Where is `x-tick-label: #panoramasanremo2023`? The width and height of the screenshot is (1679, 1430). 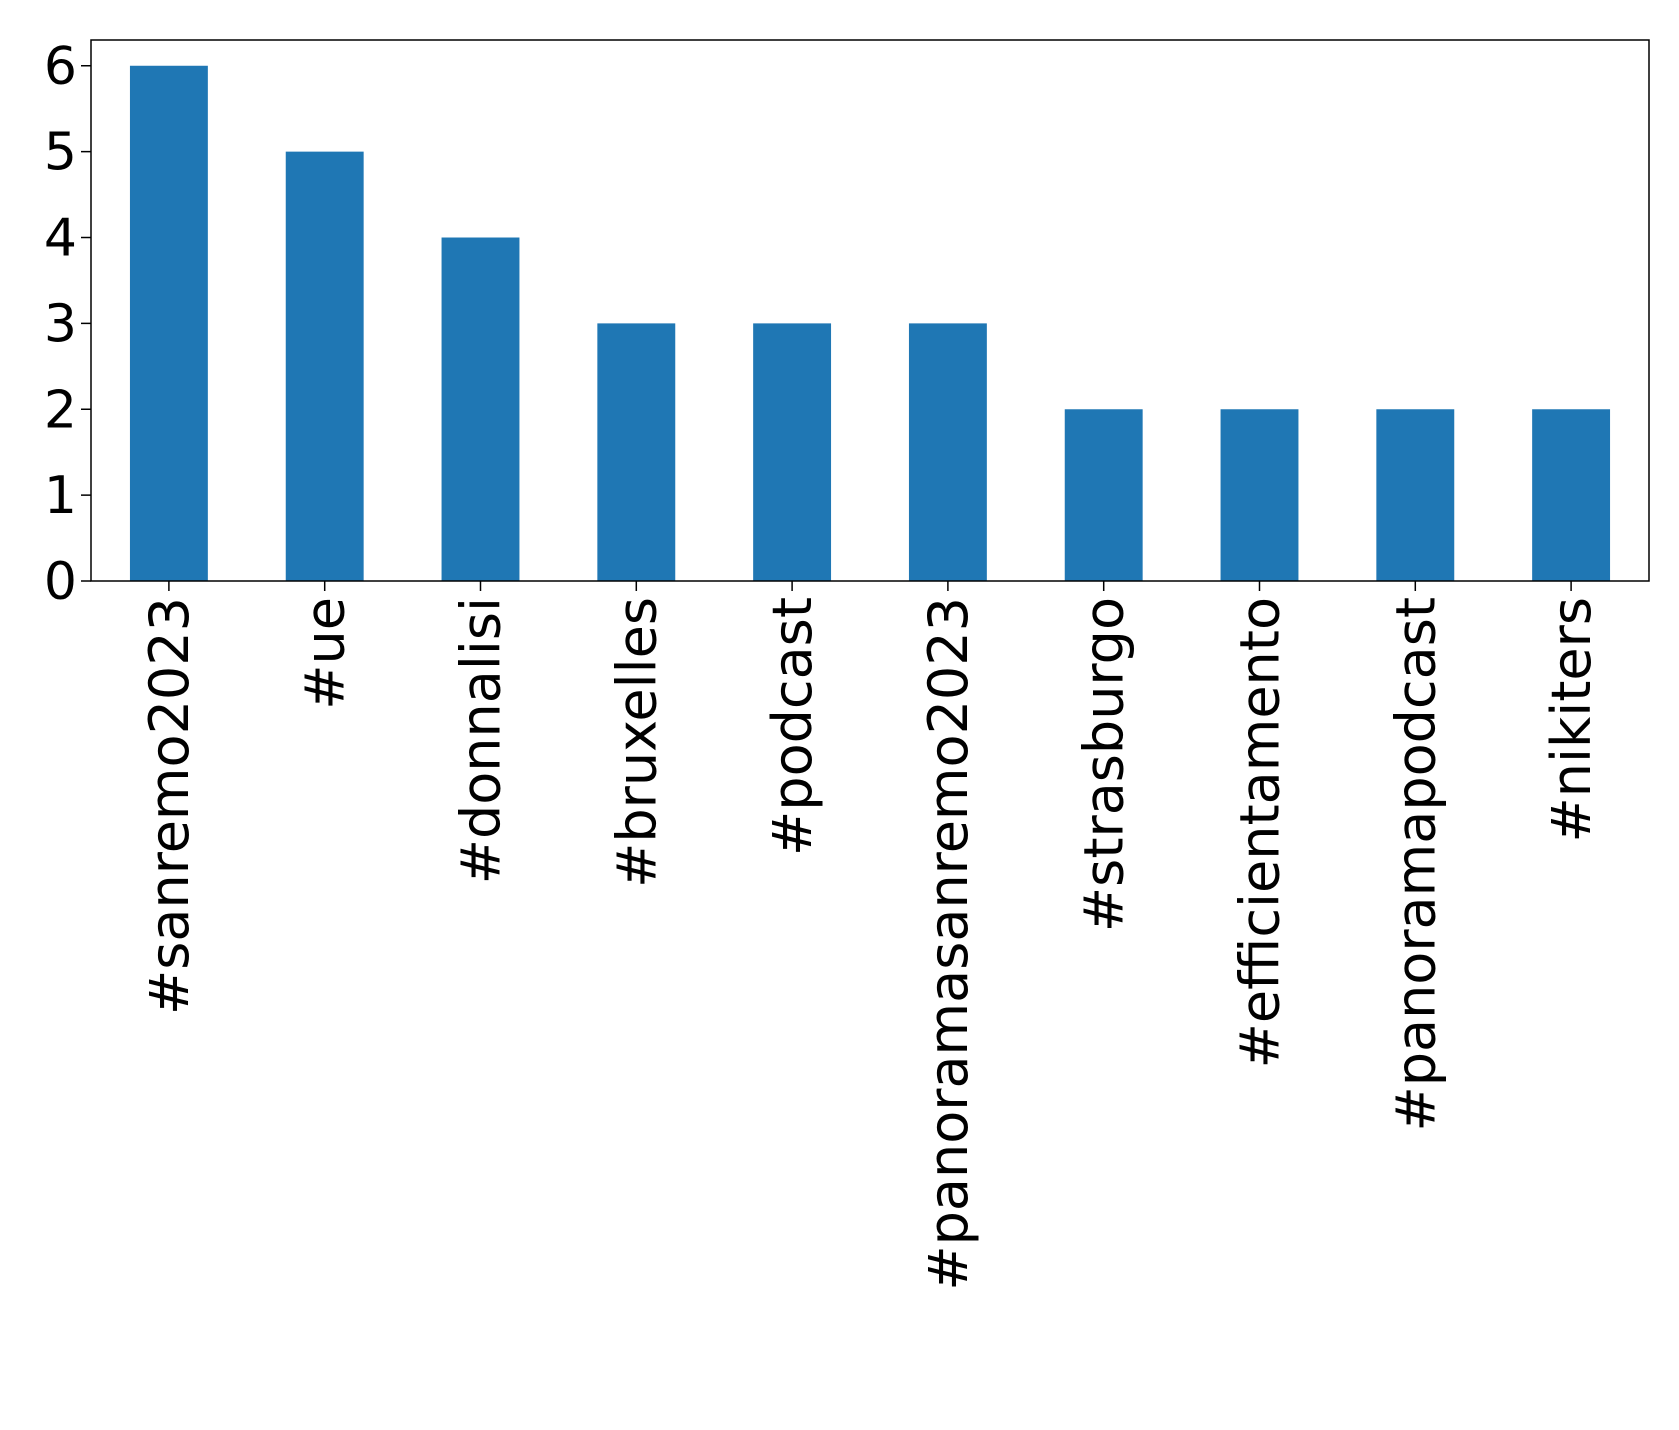
x-tick-label: #panoramasanremo2023 is located at coordinates (948, 944).